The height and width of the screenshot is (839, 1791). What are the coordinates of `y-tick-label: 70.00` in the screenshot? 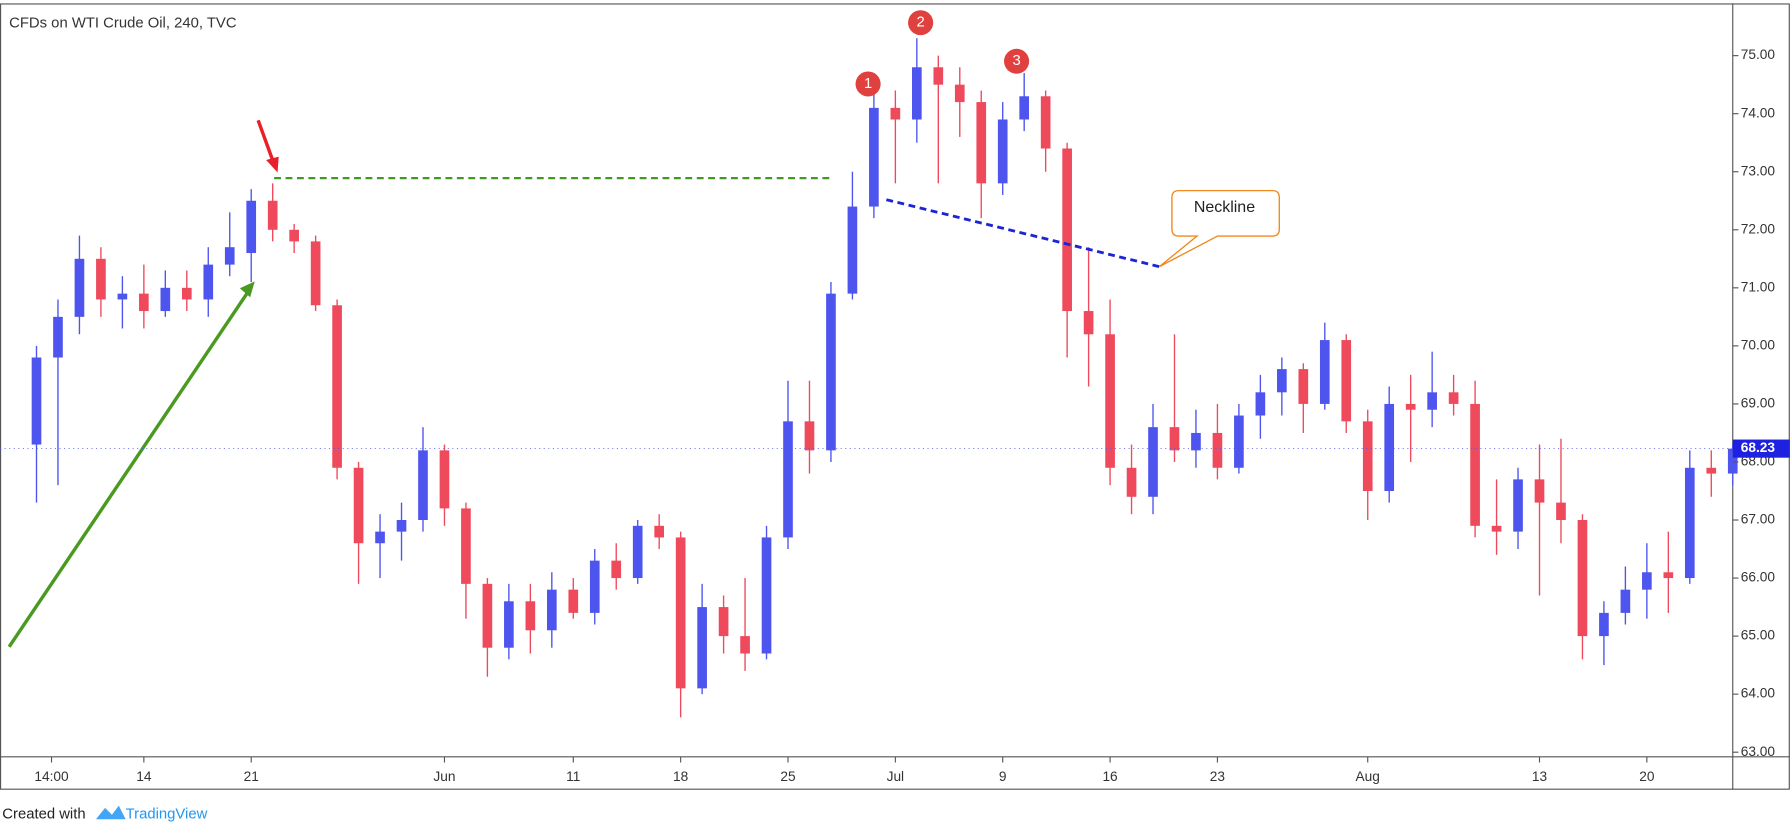 It's located at (1758, 345).